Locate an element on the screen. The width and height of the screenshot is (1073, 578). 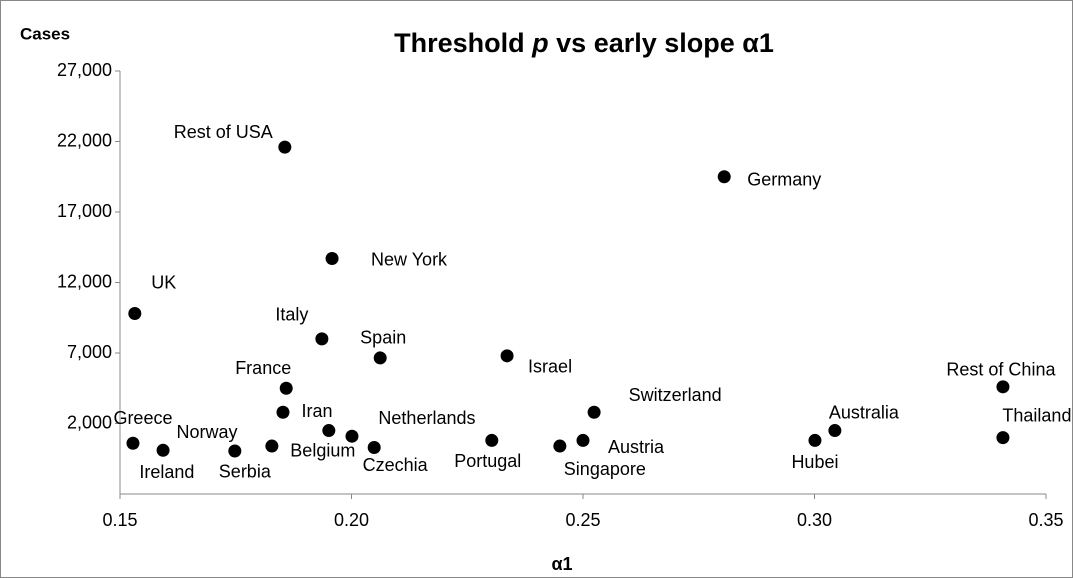
x-tick-label: 0.30 is located at coordinates (814, 520).